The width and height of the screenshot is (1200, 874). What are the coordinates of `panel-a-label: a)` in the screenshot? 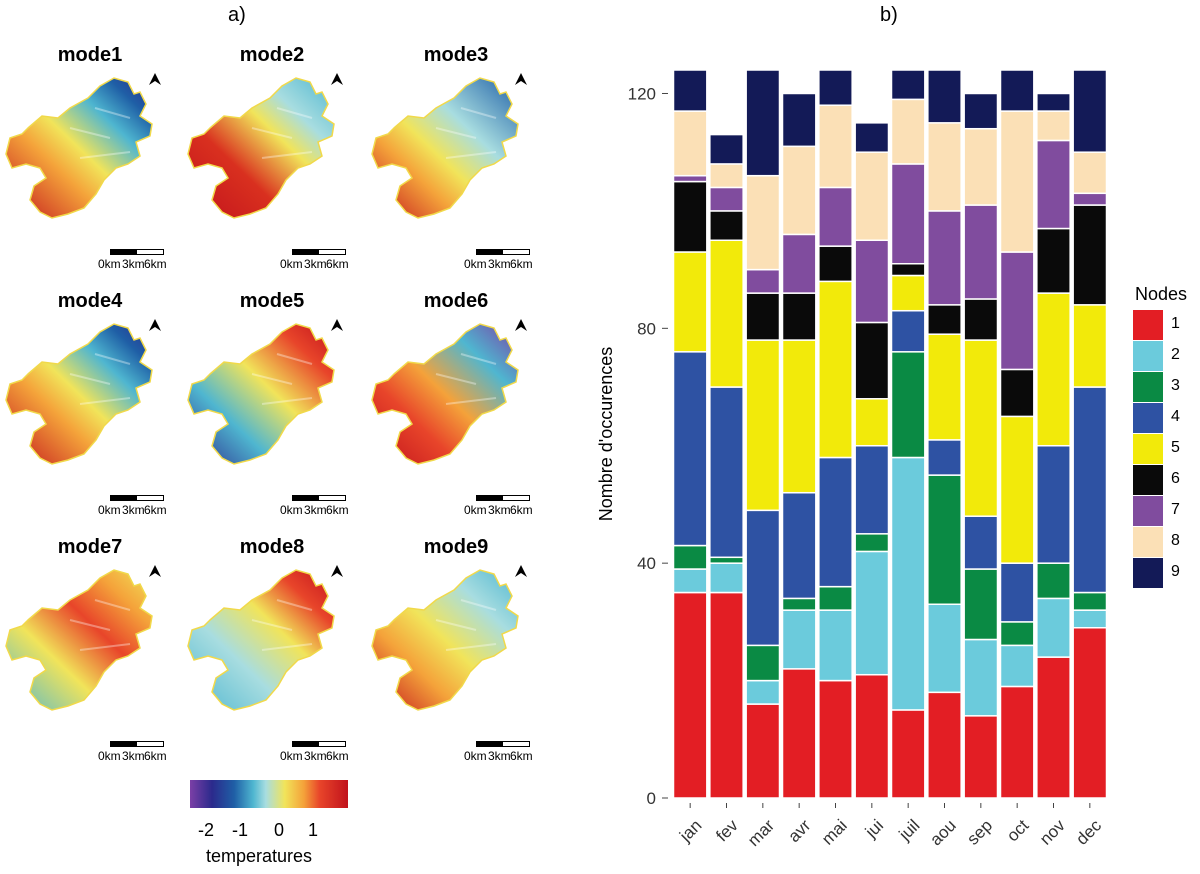 It's located at (237, 15).